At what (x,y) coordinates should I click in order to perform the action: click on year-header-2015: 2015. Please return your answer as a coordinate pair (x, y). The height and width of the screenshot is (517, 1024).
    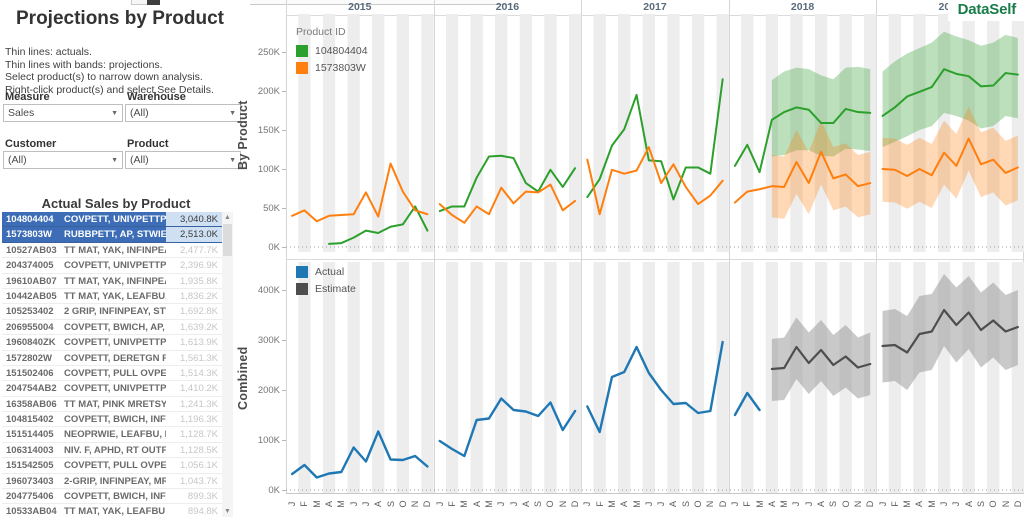
    Looking at the image, I should click on (360, 7).